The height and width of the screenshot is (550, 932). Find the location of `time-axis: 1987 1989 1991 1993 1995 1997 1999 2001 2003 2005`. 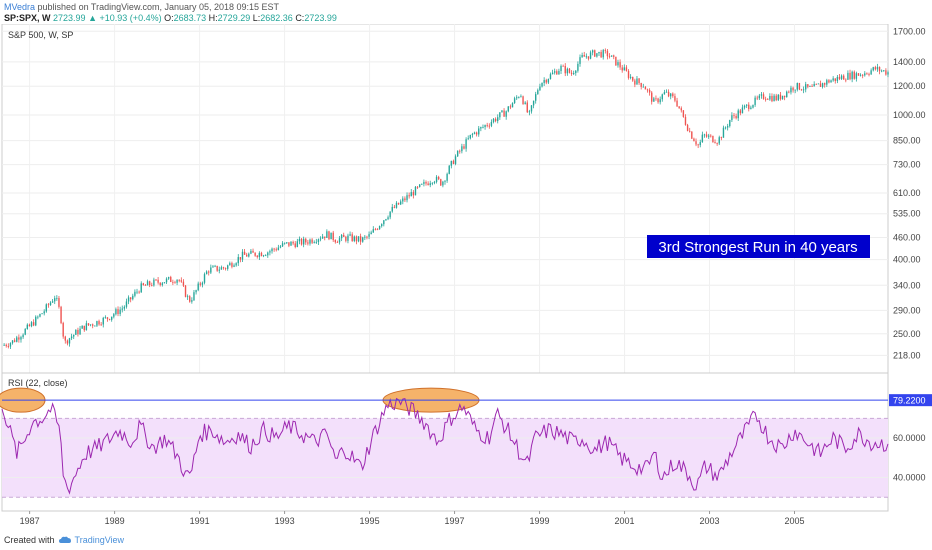

time-axis: 1987 1989 1991 1993 1995 1997 1999 2001 2003 2005 is located at coordinates (445, 518).